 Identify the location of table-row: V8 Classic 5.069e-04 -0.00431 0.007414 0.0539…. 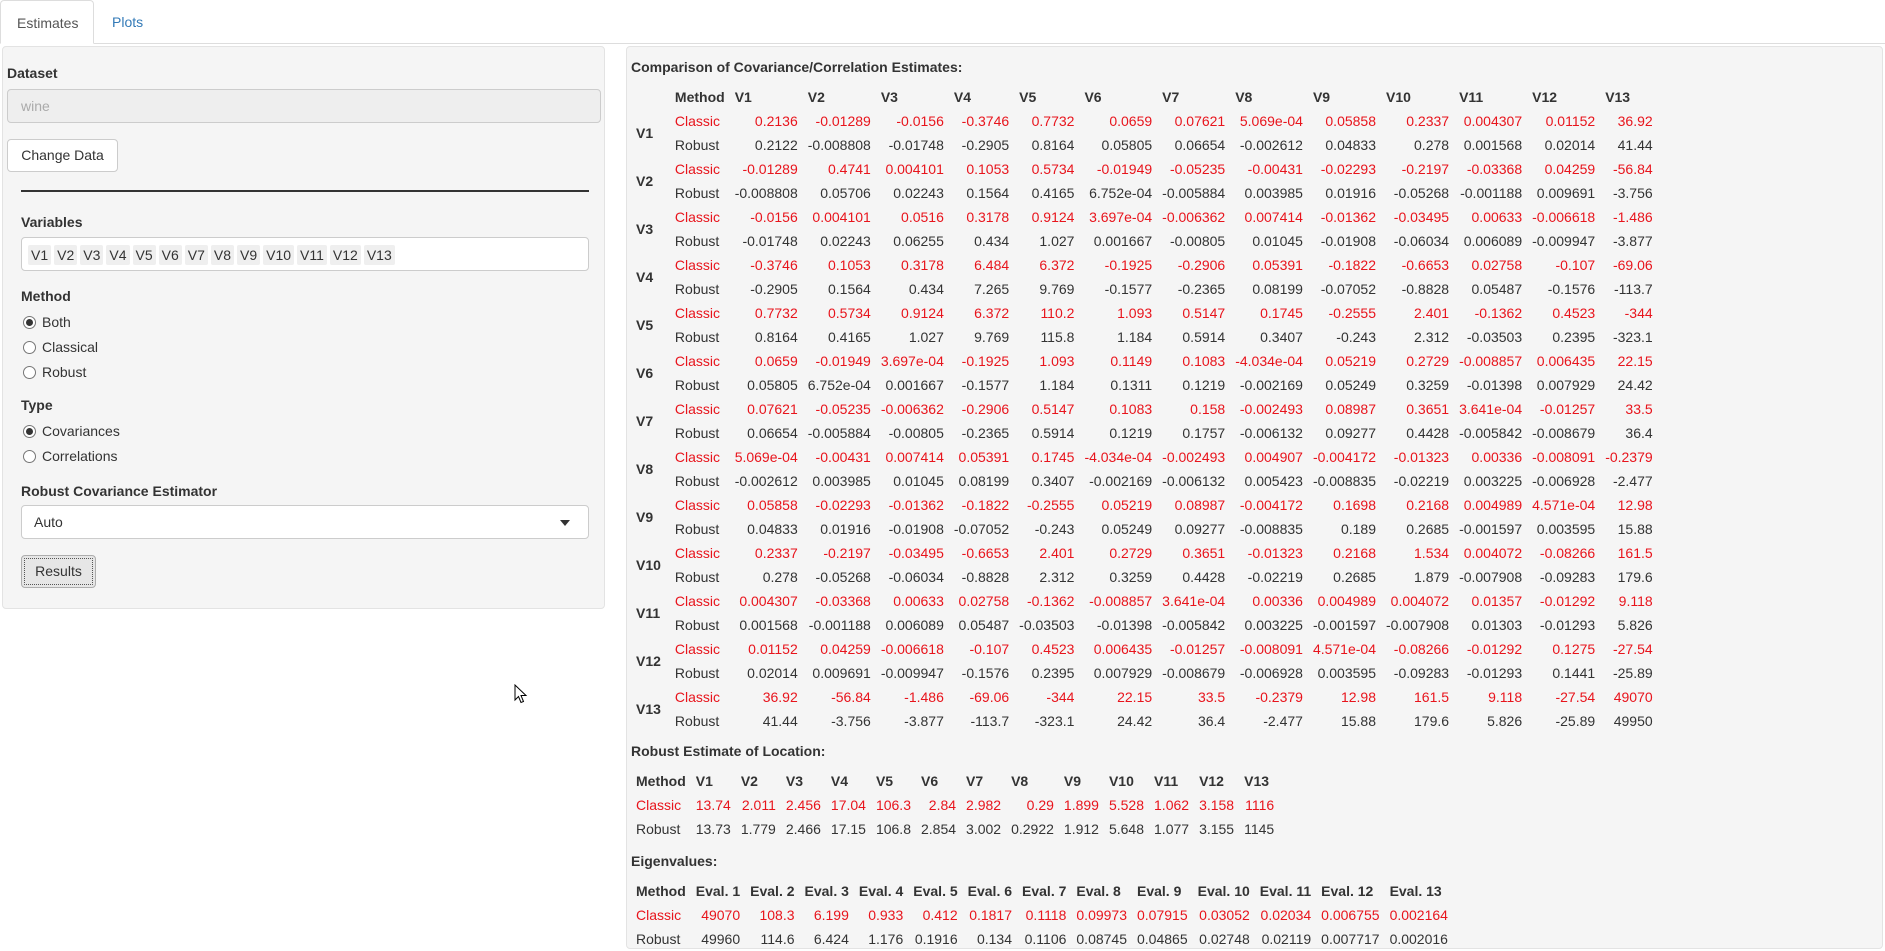
(1144, 461).